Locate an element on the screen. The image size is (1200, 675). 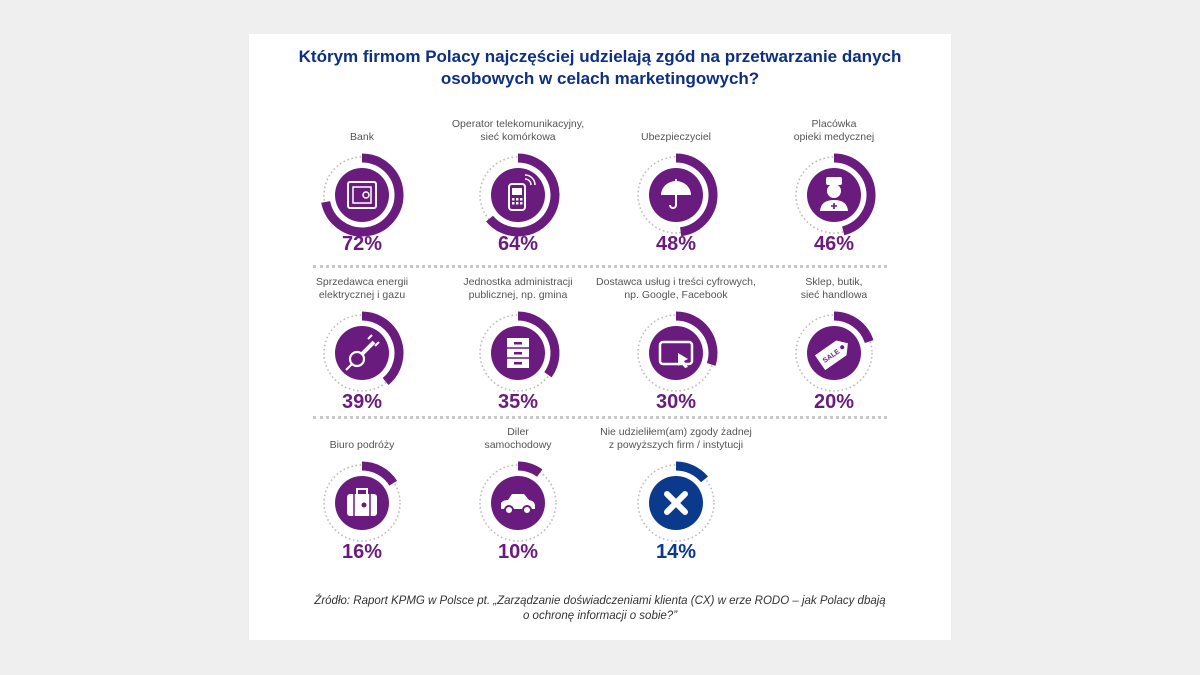
item-label: Sklep, butik, sieć handlowa is located at coordinates (834, 286).